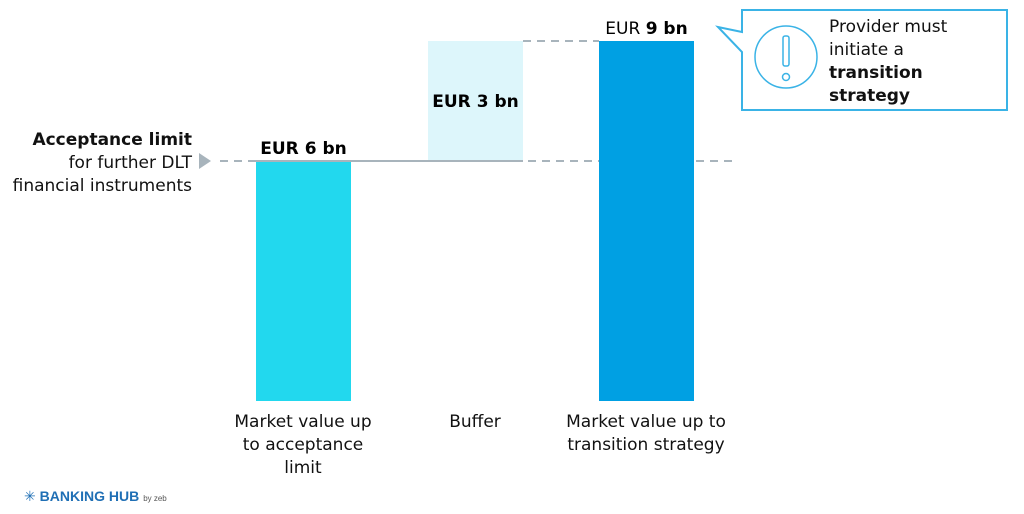 The image size is (1024, 514). I want to click on exclamation-bar, so click(786, 51).